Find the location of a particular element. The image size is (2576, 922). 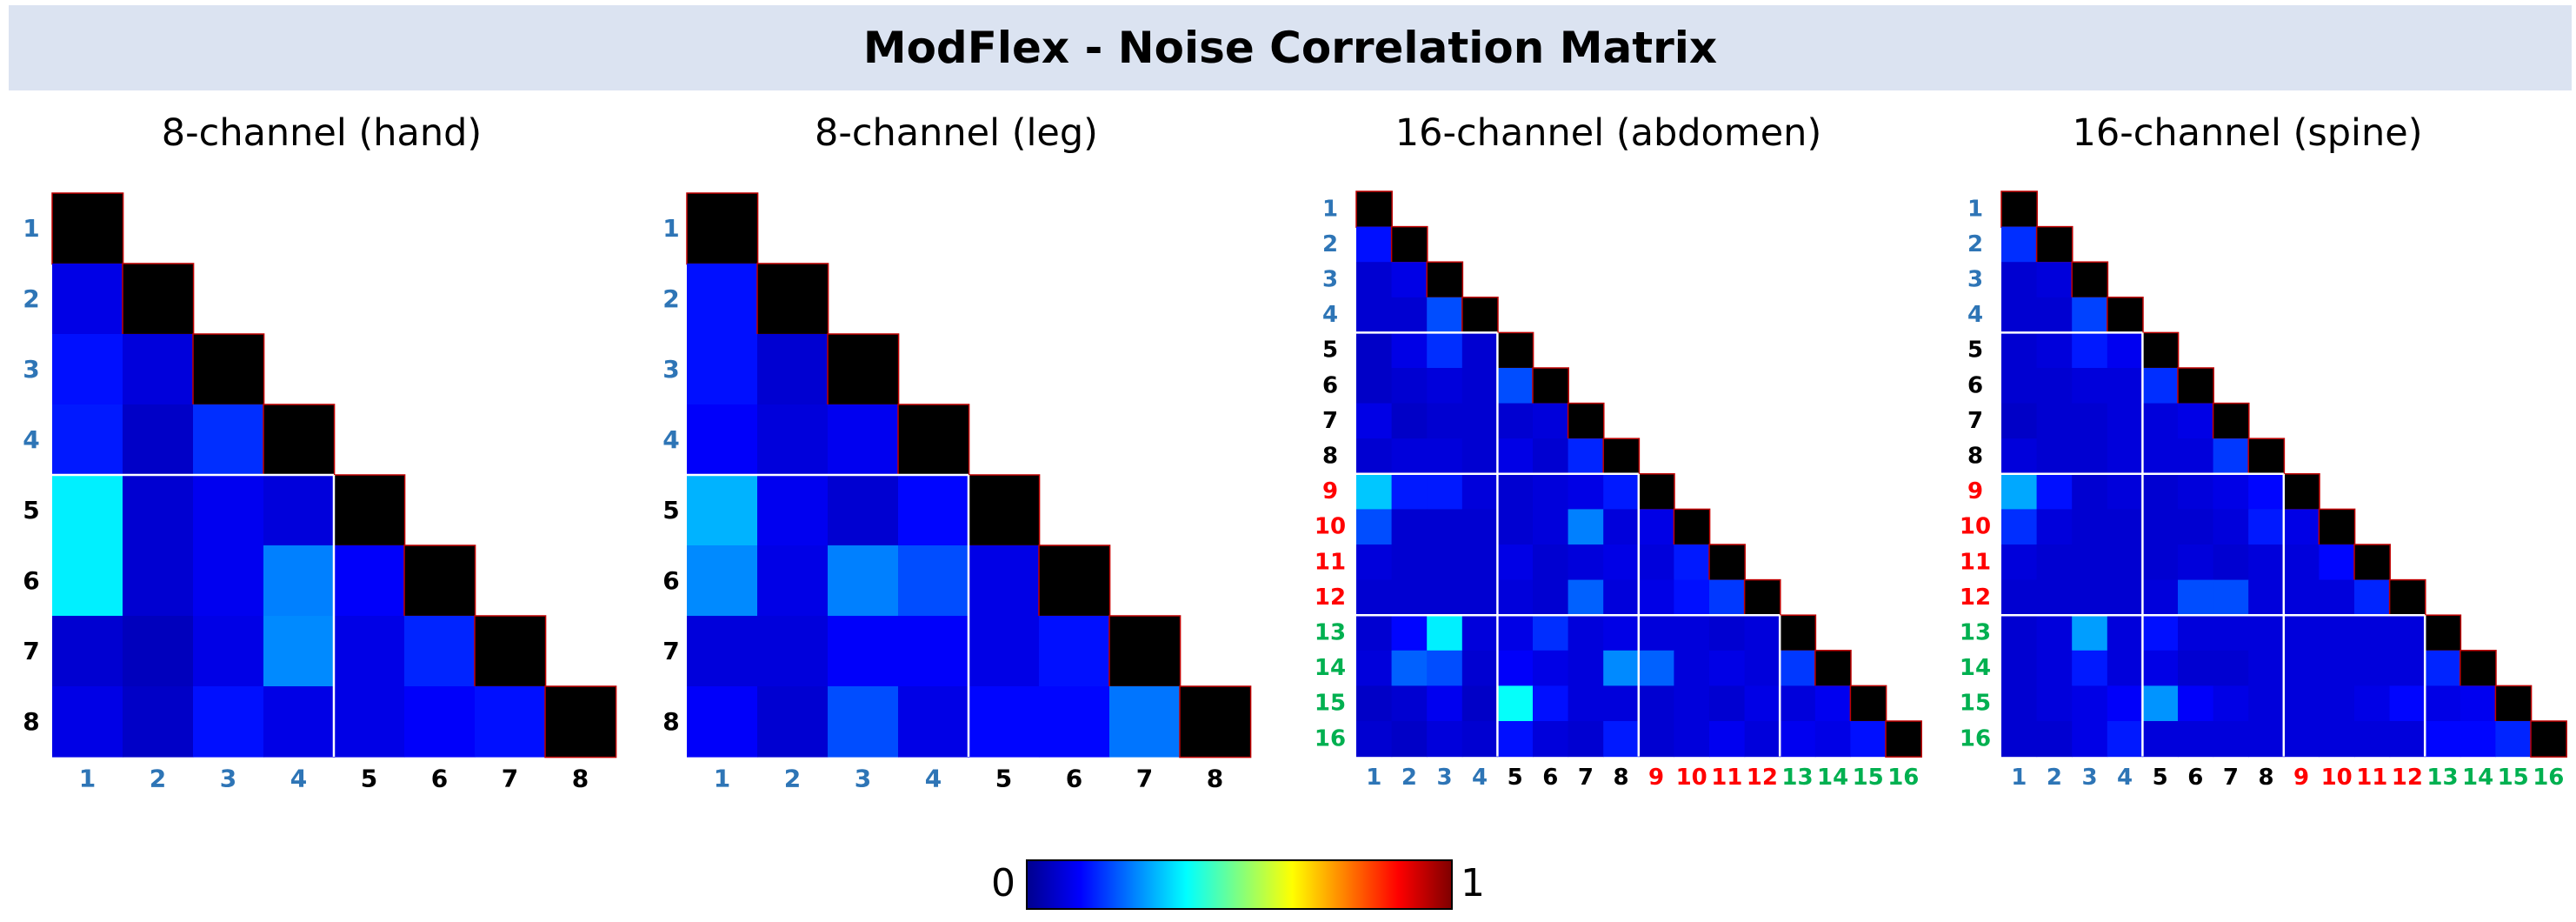

column-label: 9 is located at coordinates (2301, 778).